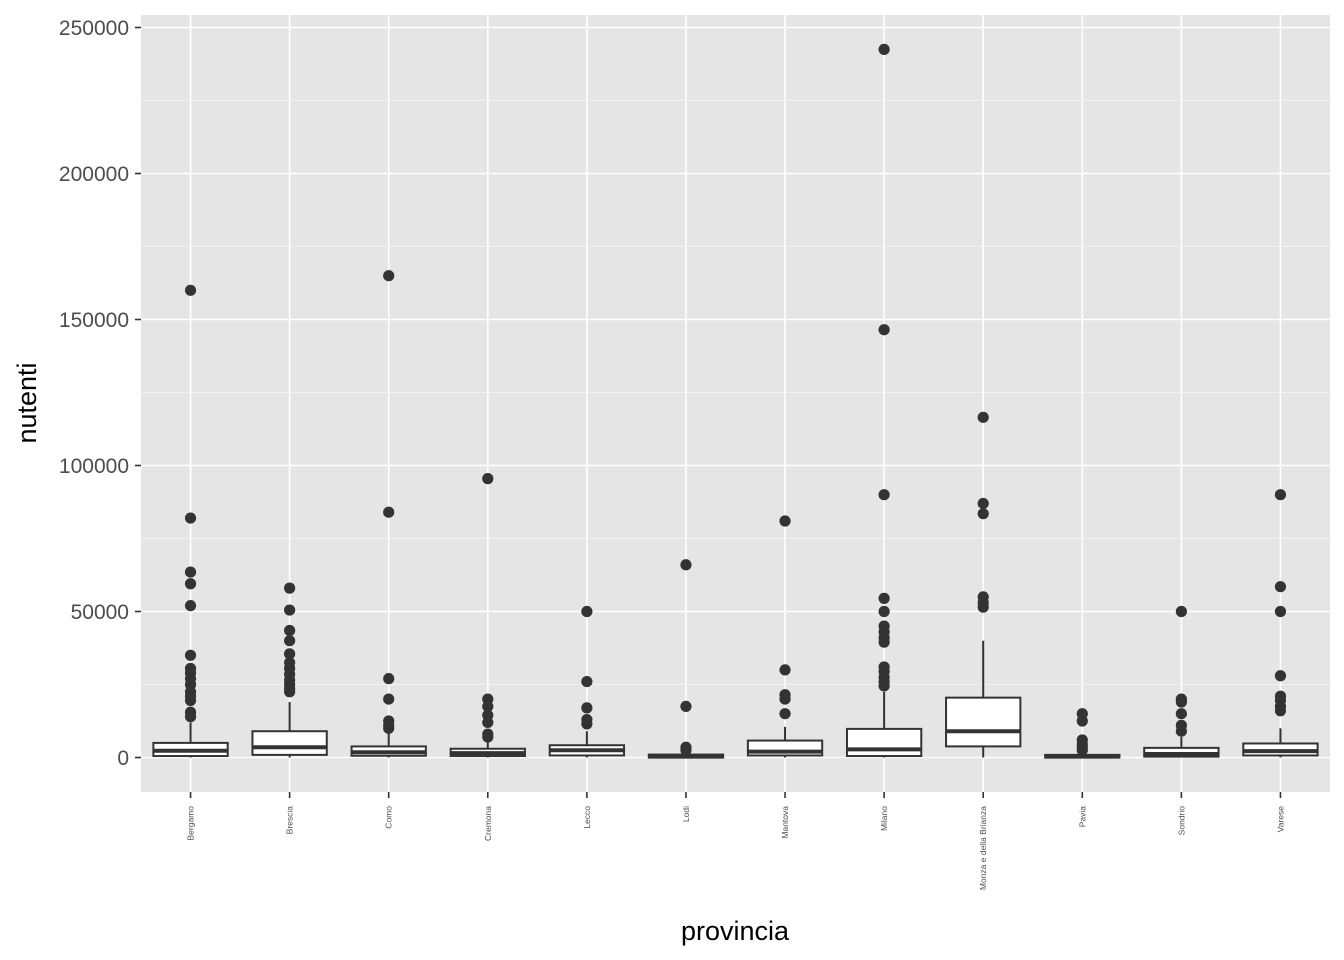  What do you see at coordinates (1082, 817) in the screenshot?
I see `x-tick-label: Pavia` at bounding box center [1082, 817].